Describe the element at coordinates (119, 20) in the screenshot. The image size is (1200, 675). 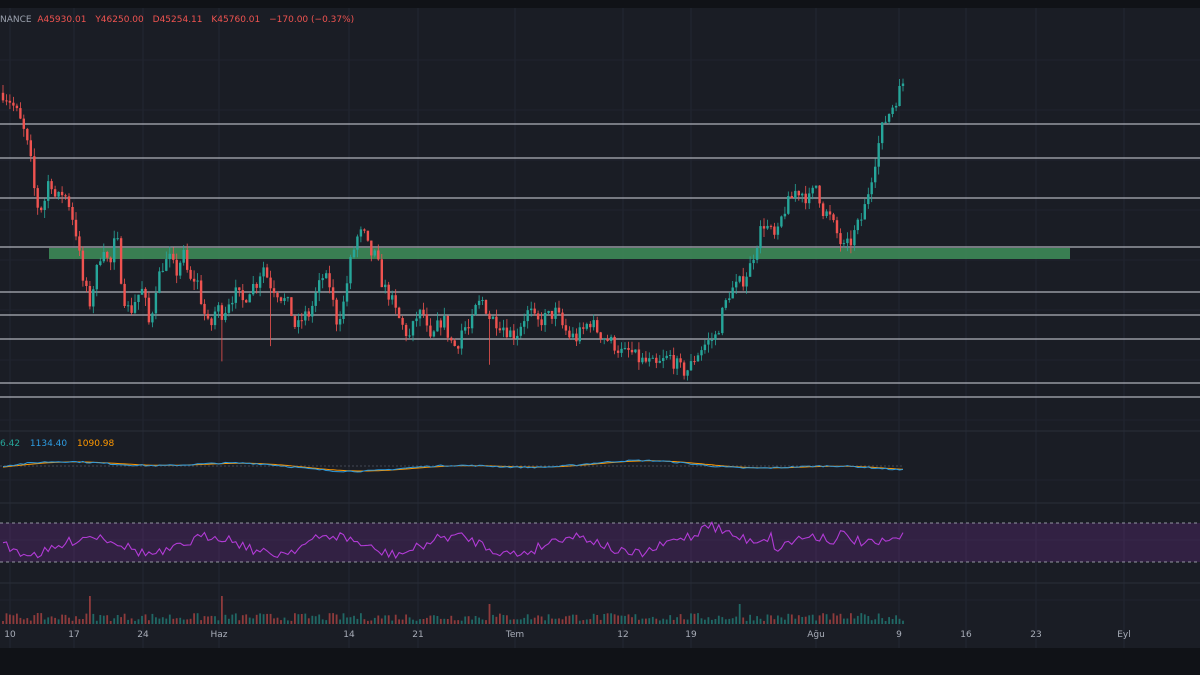
I see `high-value: Y46250.00` at that location.